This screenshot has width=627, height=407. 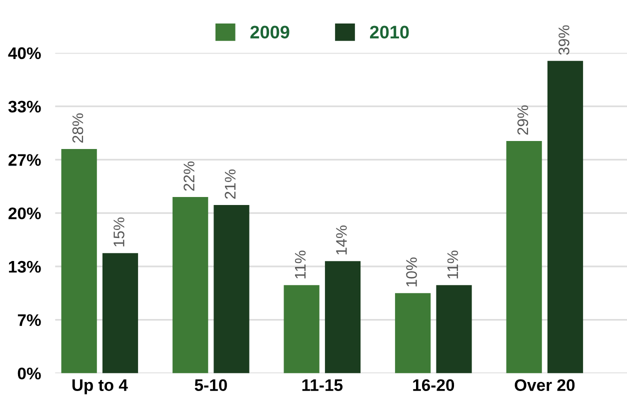 I want to click on data-label: 15%, so click(x=119, y=232).